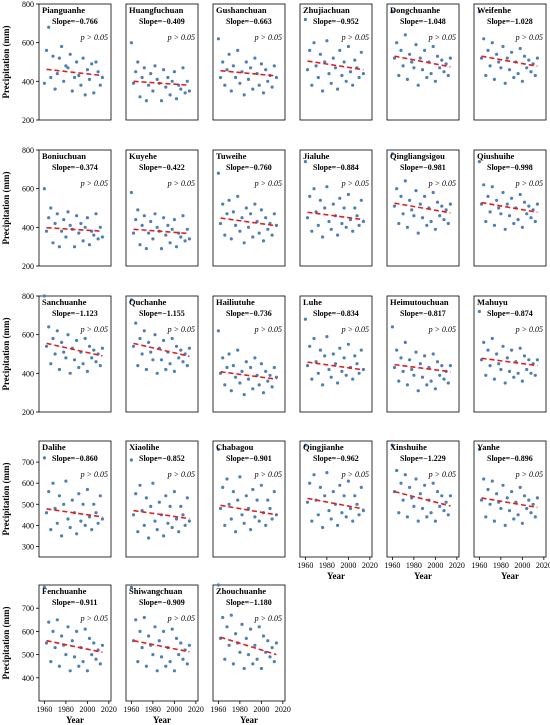 This screenshot has width=550, height=725. What do you see at coordinates (28, 462) in the screenshot?
I see `y-tick-label: 700` at bounding box center [28, 462].